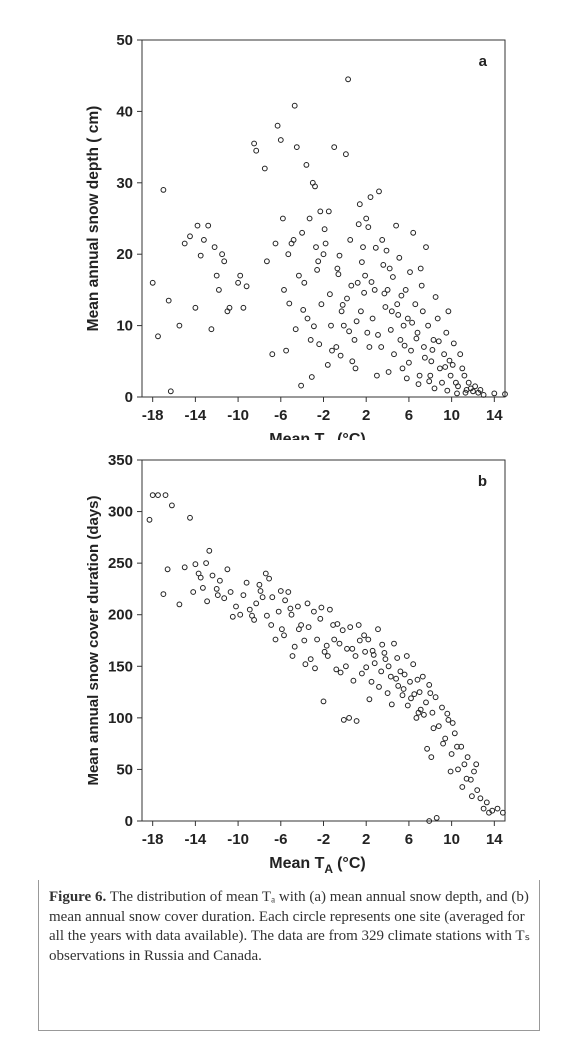 This screenshot has width=581, height=1041. What do you see at coordinates (93, 219) in the screenshot?
I see `y-axis-label: Mean annual snow depth ( cm)` at bounding box center [93, 219].